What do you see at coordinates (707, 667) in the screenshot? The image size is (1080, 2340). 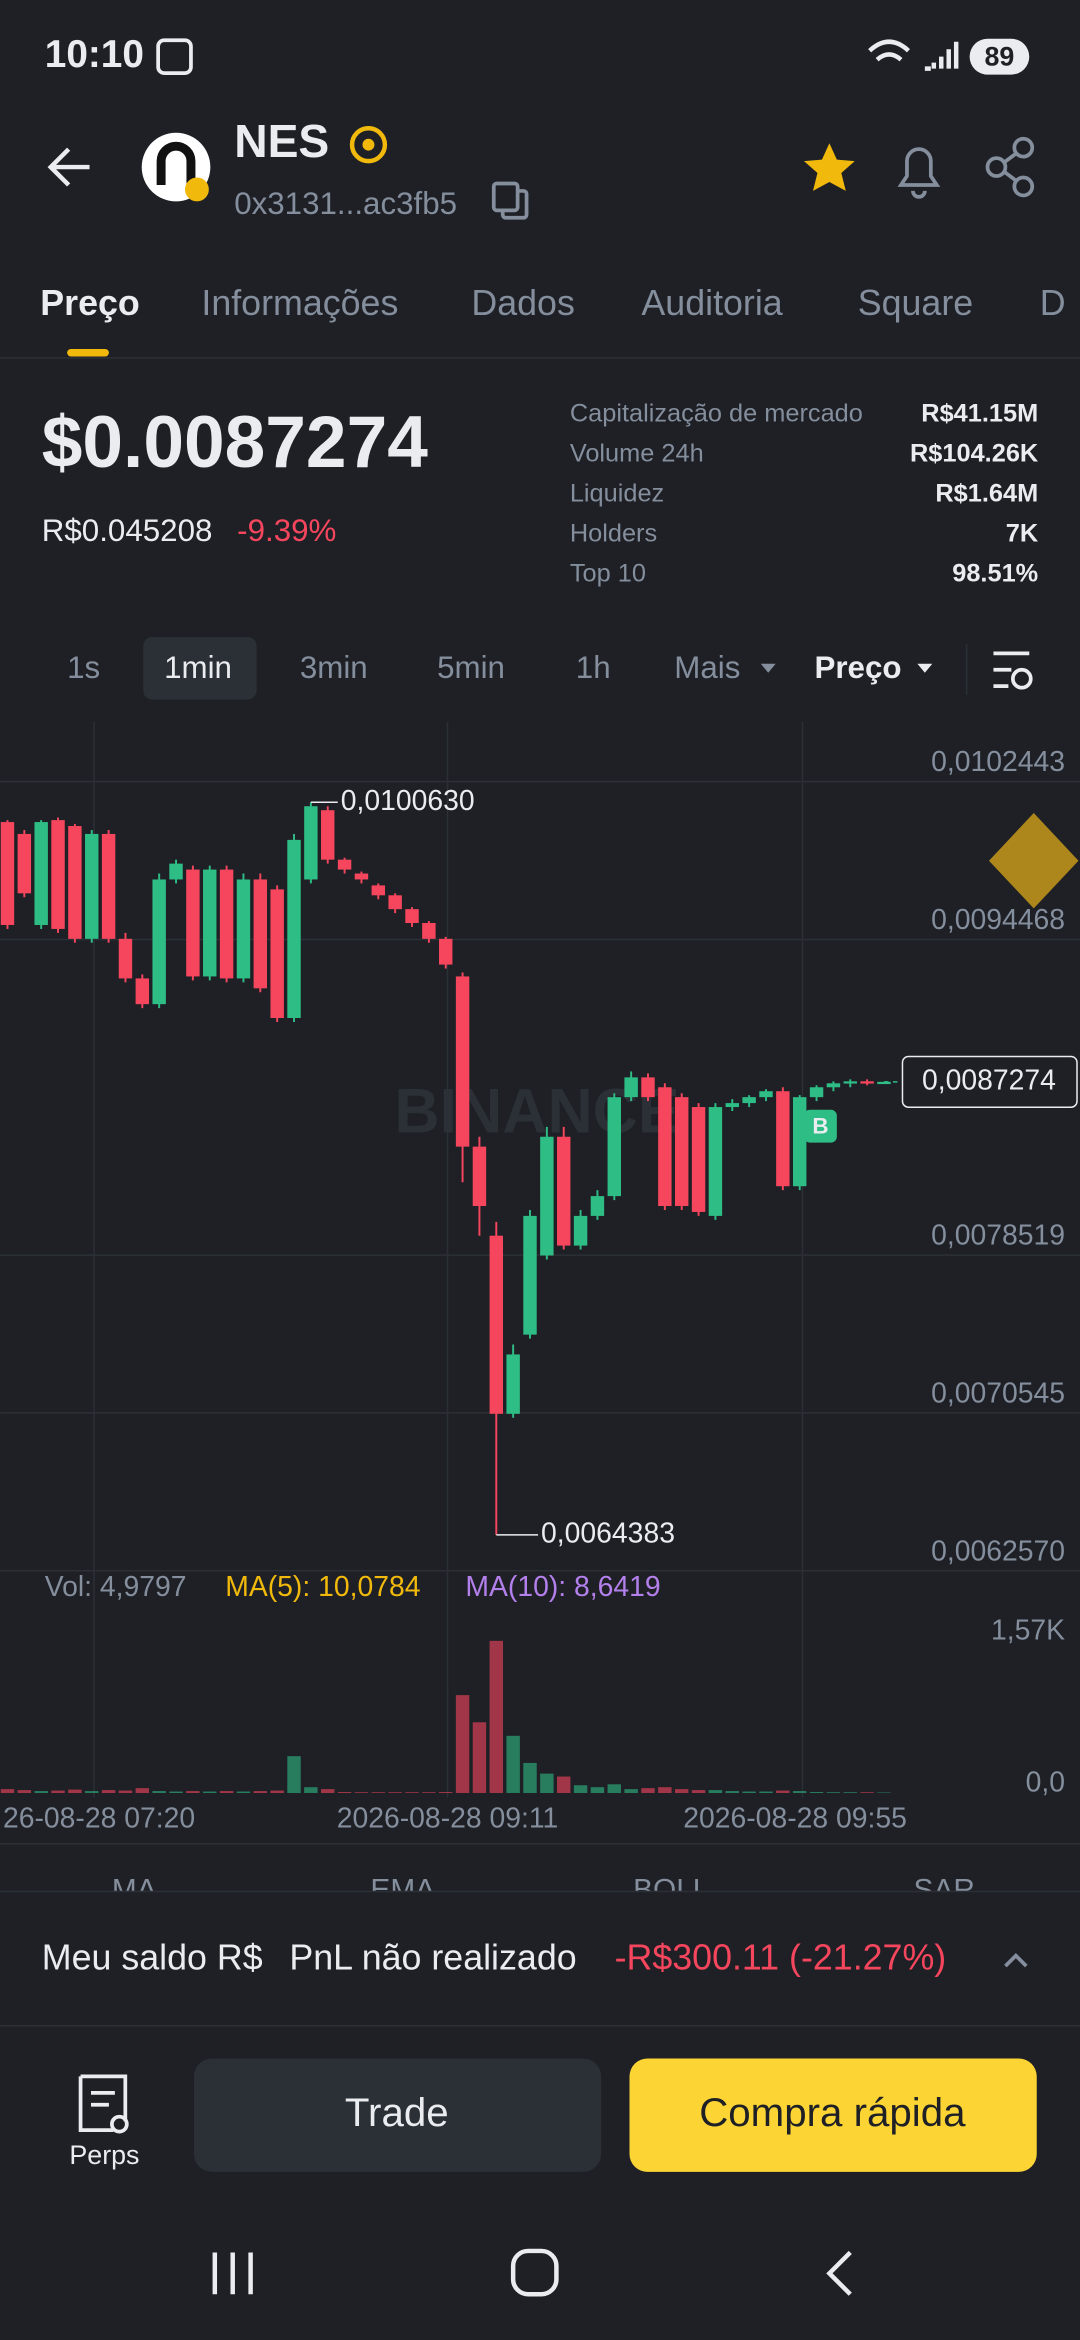 I see `interval: Mais` at bounding box center [707, 667].